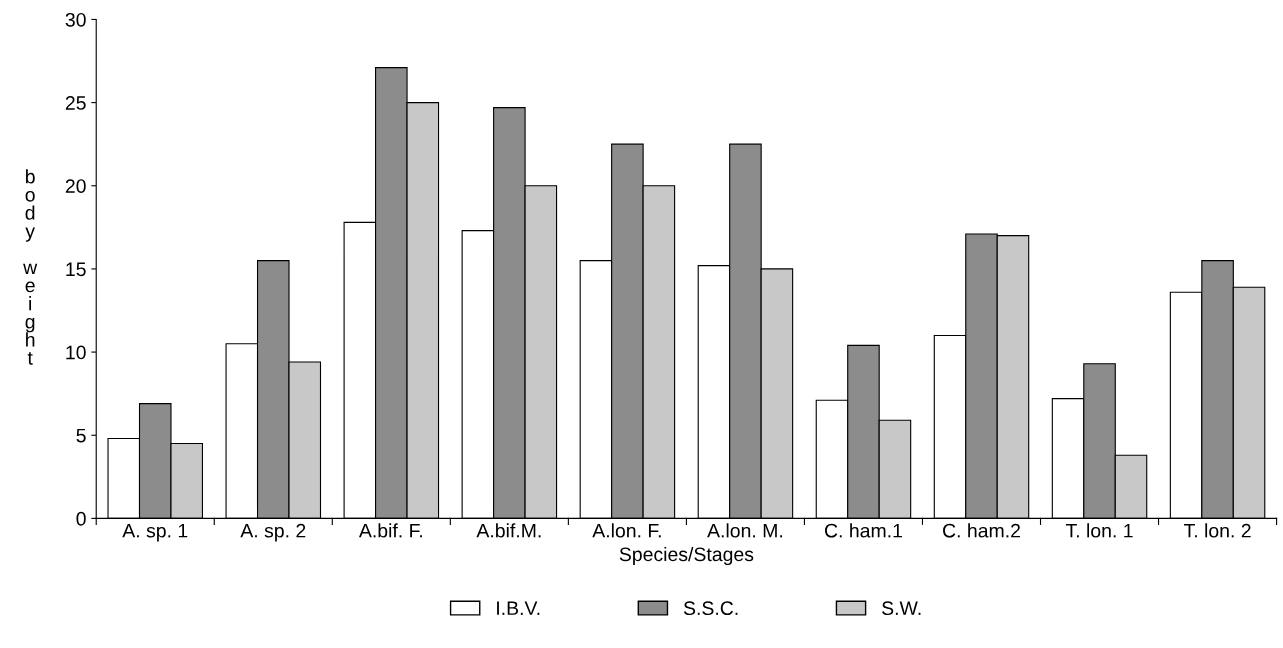 The image size is (1283, 648). Describe the element at coordinates (76, 352) in the screenshot. I see `y-tick-label: 10` at that location.